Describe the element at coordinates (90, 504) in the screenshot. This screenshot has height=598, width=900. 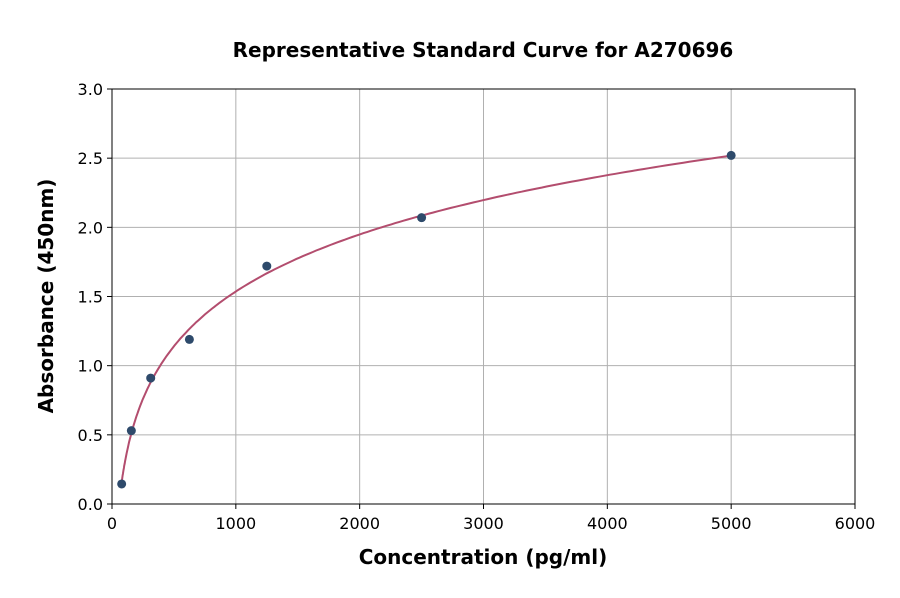
I see `y-tick-label: 0.0` at that location.